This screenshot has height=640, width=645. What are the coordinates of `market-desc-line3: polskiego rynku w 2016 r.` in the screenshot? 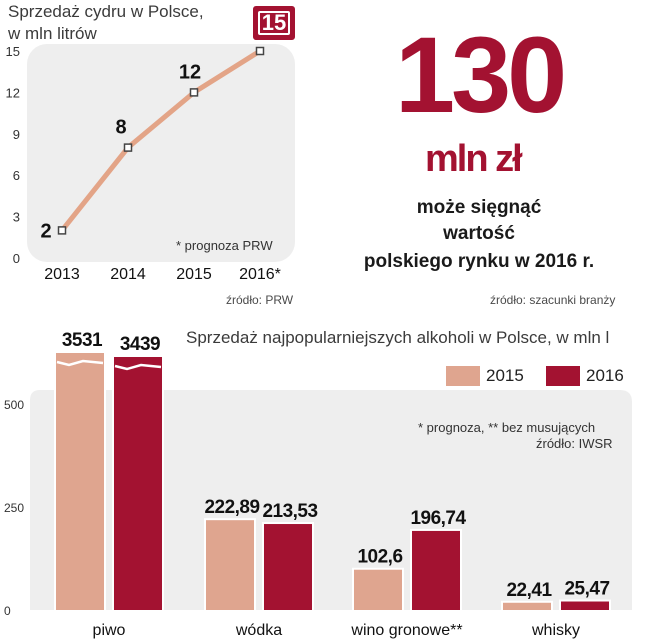 It's located at (479, 261).